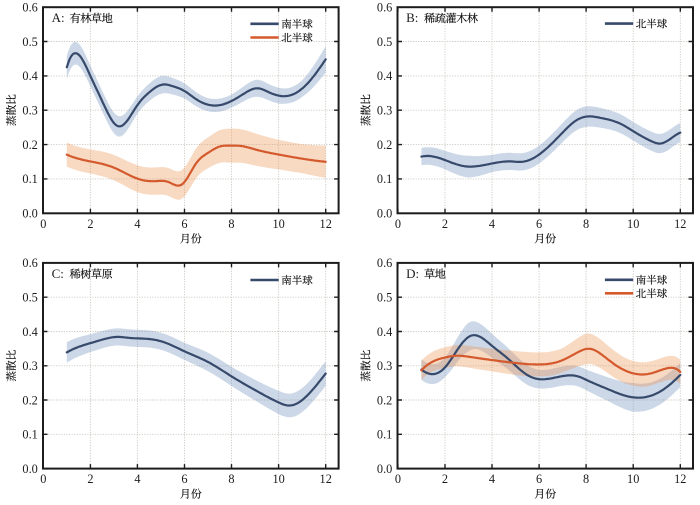  What do you see at coordinates (58, 273) in the screenshot?
I see `svg-text: C:` at bounding box center [58, 273].